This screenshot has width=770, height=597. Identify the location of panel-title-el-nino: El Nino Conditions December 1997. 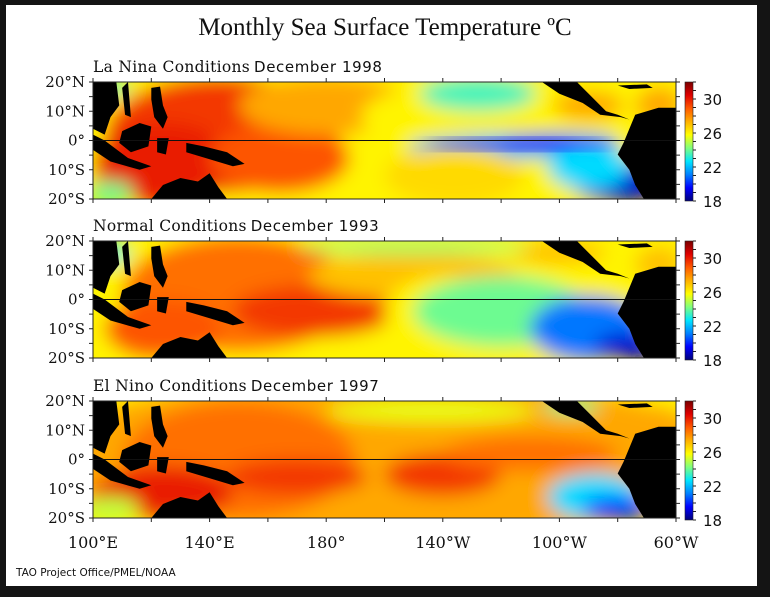
(236, 386).